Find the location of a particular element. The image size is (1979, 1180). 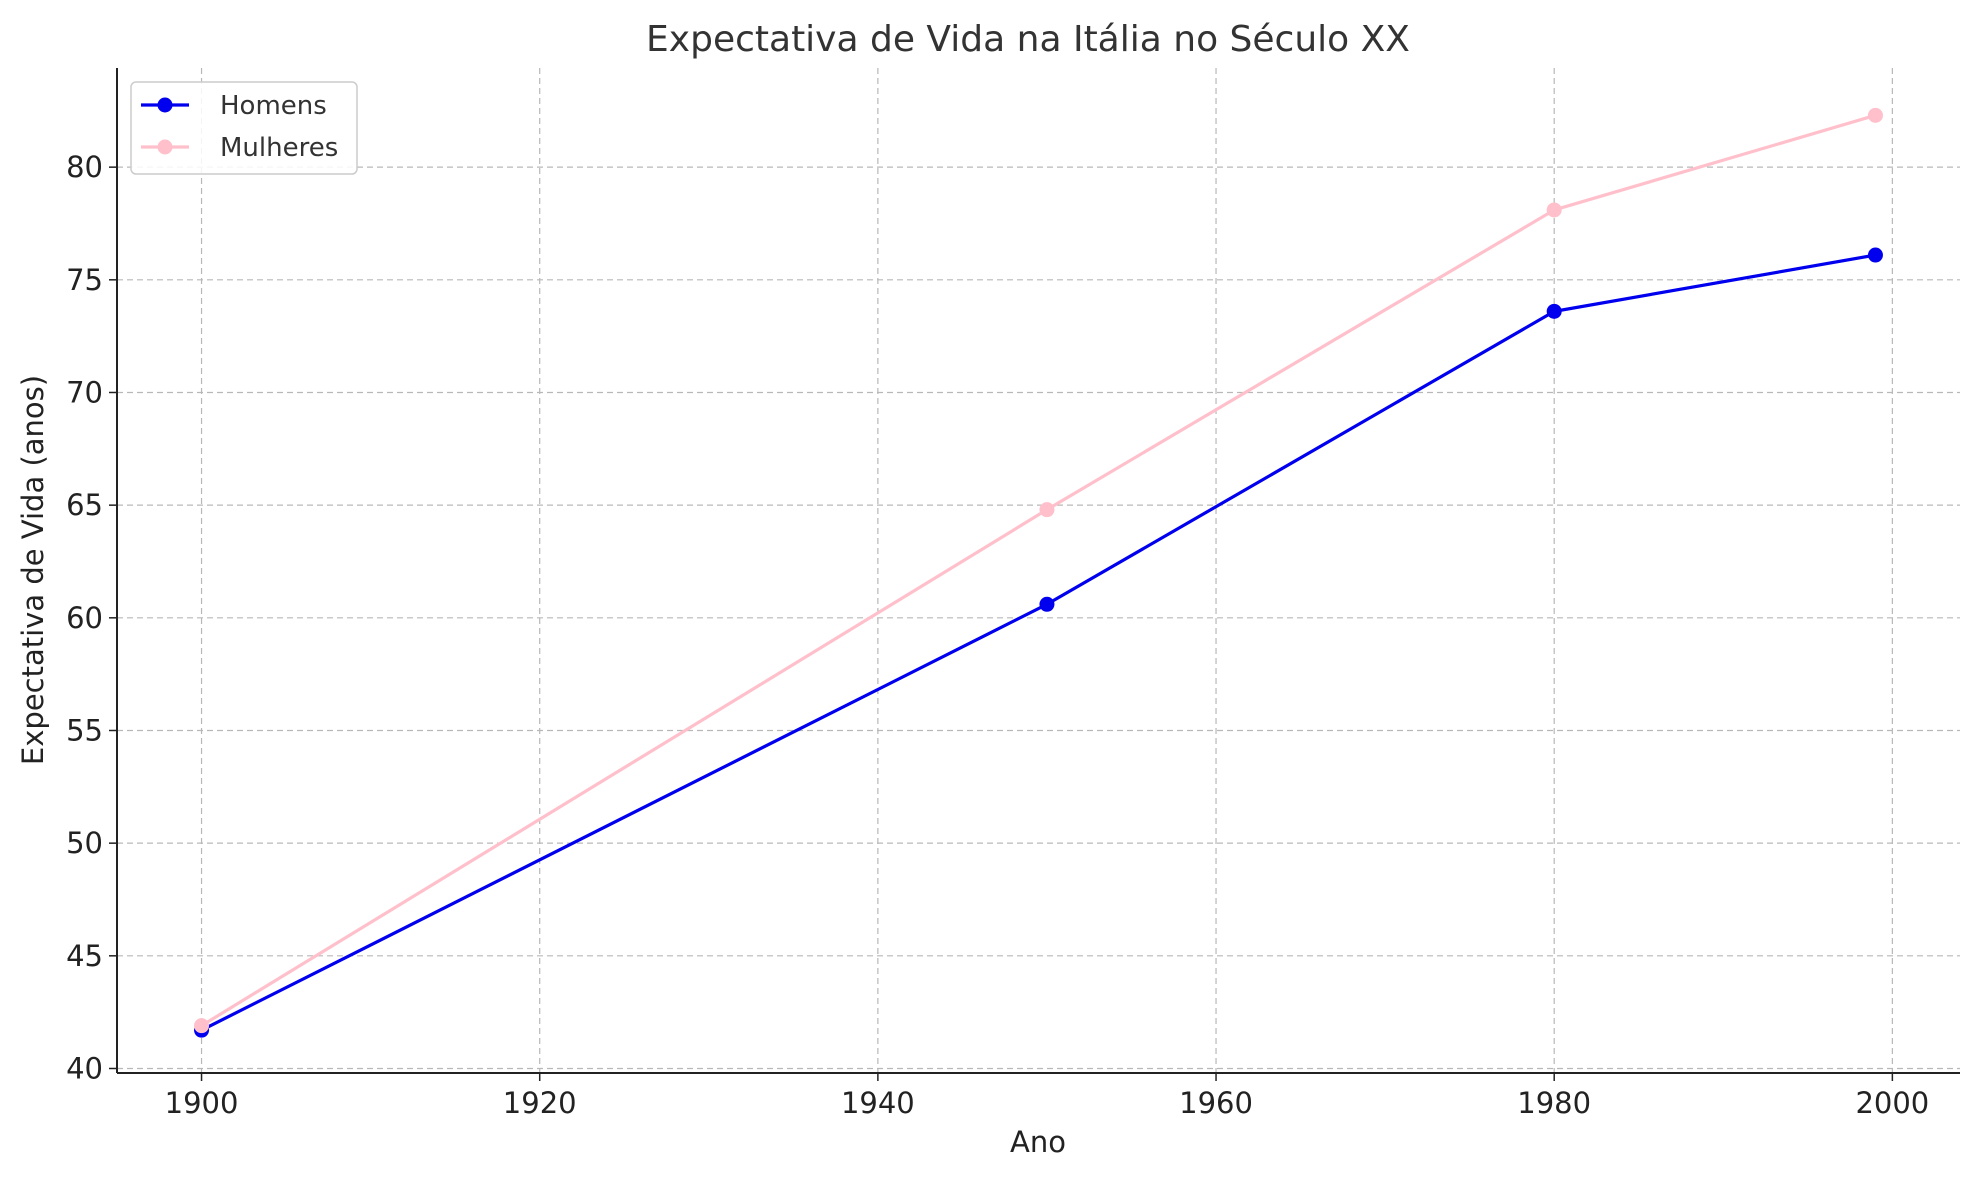

legend-label: Mulheres is located at coordinates (279, 148).